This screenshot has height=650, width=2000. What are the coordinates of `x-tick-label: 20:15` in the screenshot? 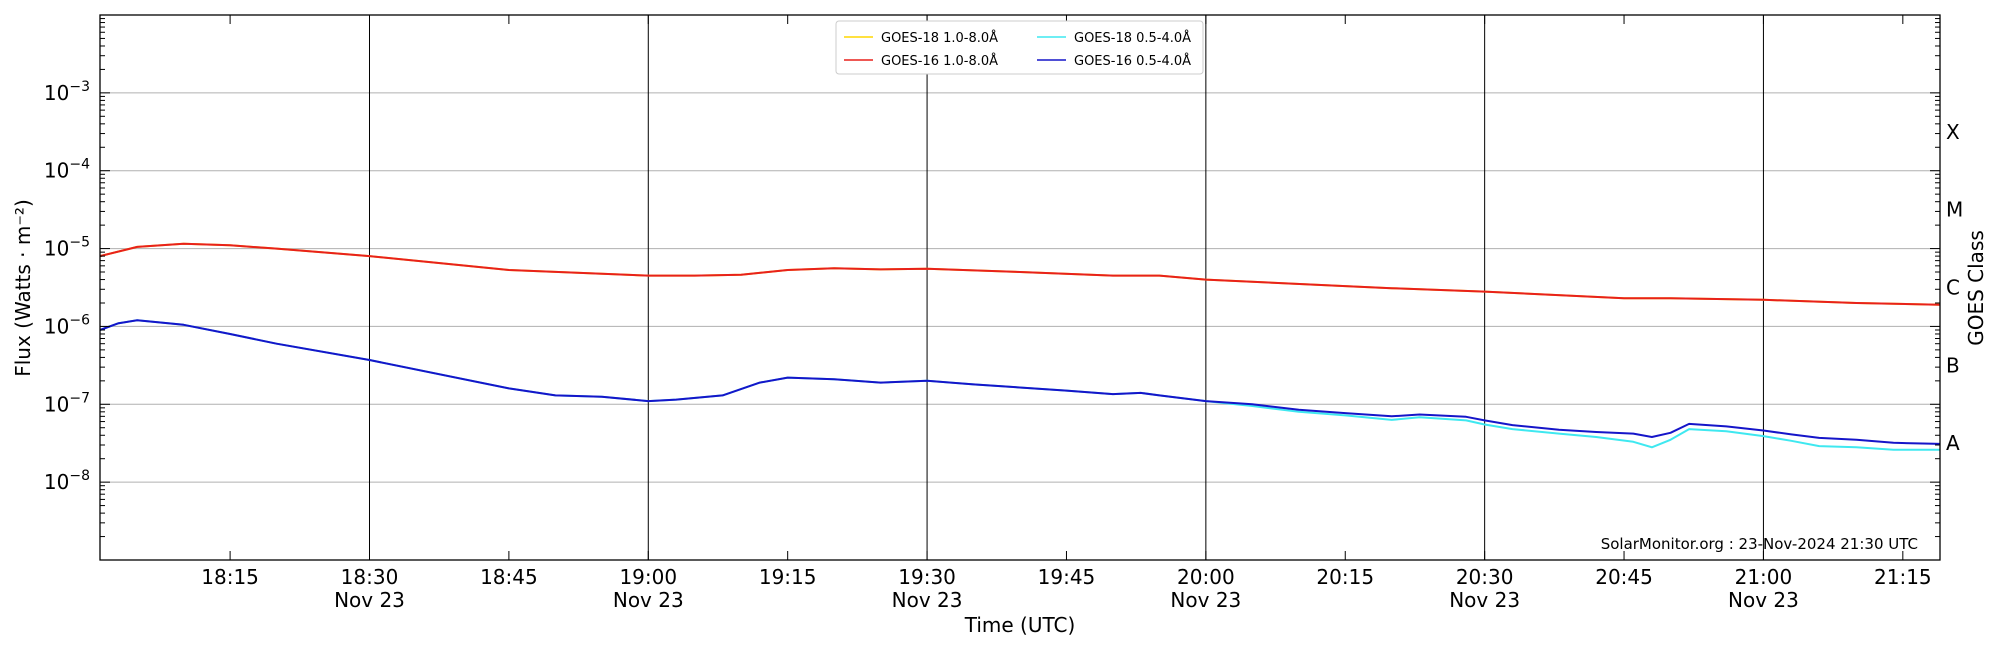 It's located at (1345, 577).